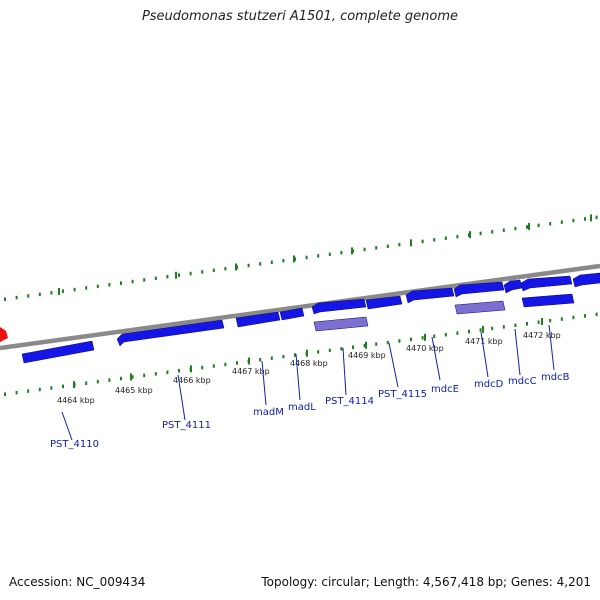 The height and width of the screenshot is (600, 600). Describe the element at coordinates (484, 341) in the screenshot. I see `kbp-label: 4471 kbp` at that location.